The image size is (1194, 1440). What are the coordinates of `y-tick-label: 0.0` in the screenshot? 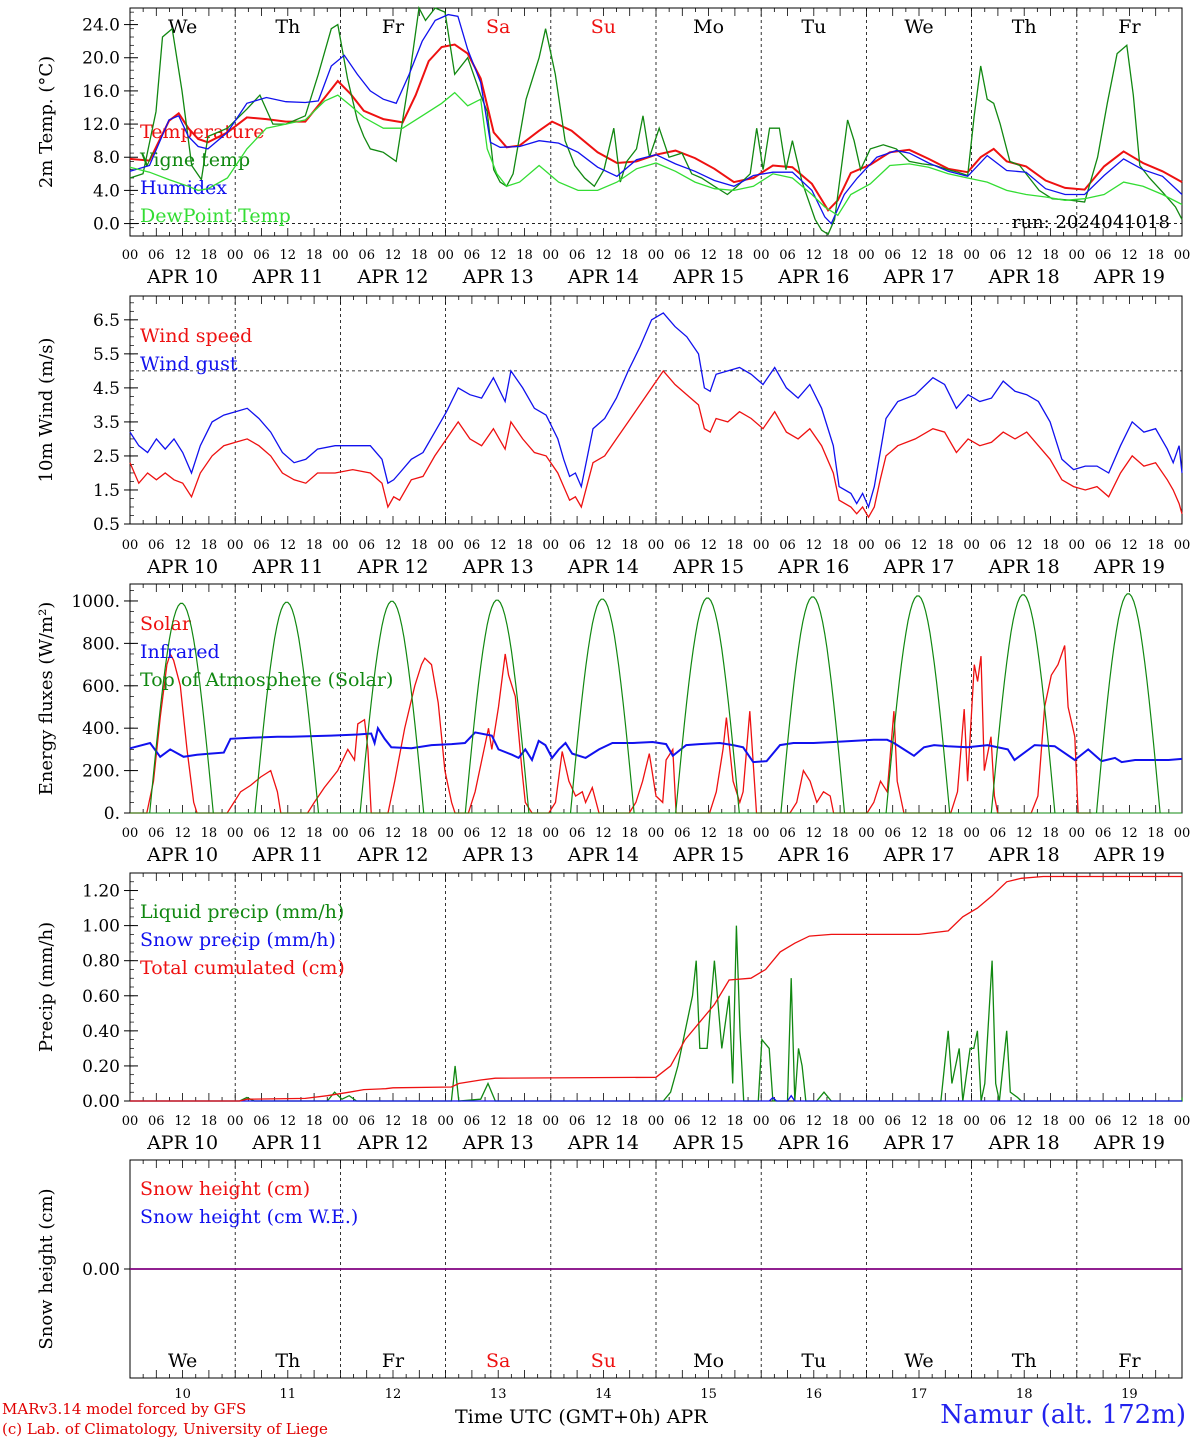 It's located at (106, 225).